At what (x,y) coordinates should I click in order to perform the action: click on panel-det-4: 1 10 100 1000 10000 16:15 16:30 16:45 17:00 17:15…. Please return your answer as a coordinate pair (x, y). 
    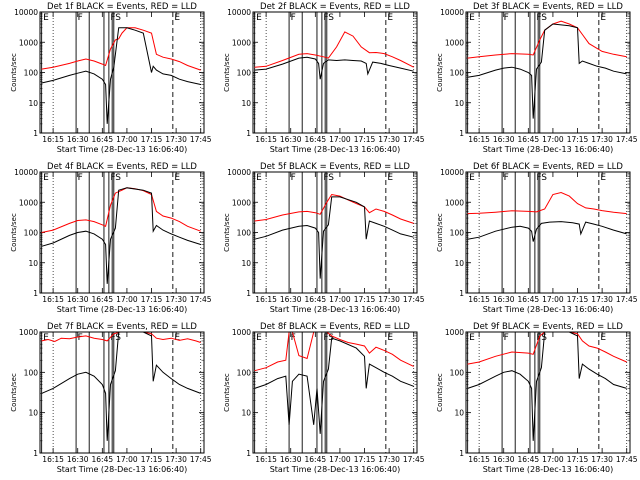
    Looking at the image, I should click on (111, 238).